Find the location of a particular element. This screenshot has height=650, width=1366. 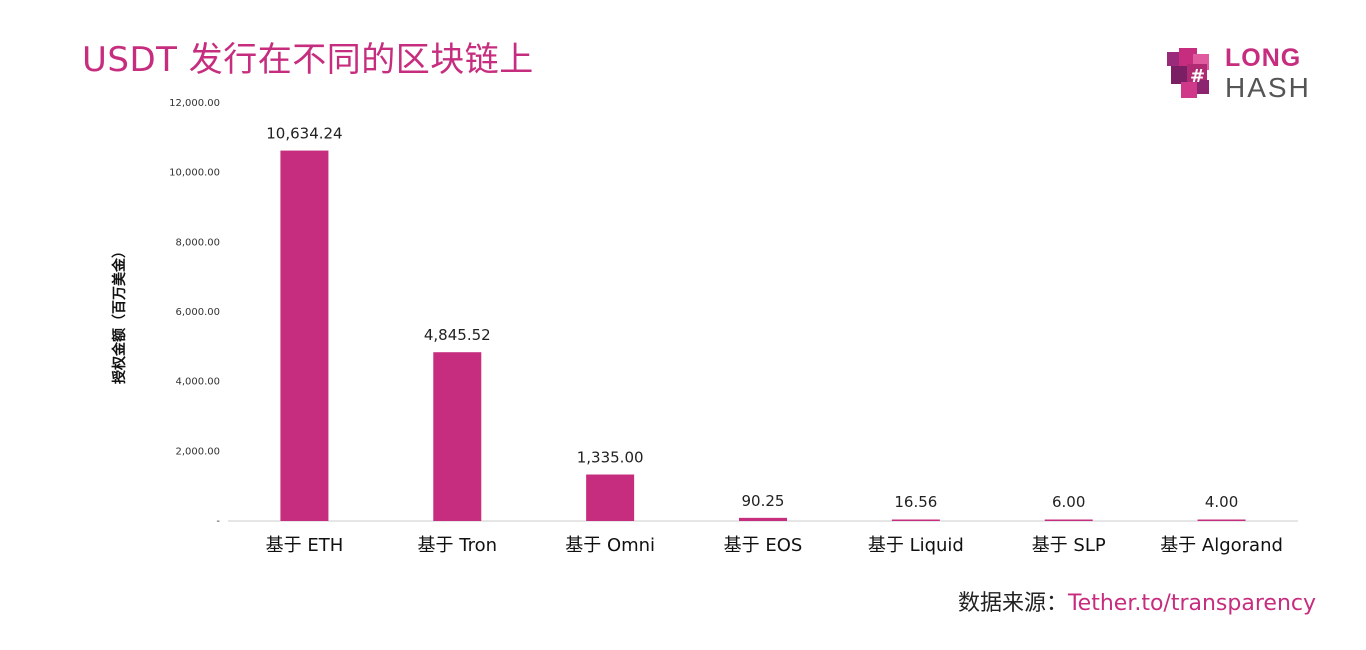

logo-line2: HASH is located at coordinates (1268, 87).